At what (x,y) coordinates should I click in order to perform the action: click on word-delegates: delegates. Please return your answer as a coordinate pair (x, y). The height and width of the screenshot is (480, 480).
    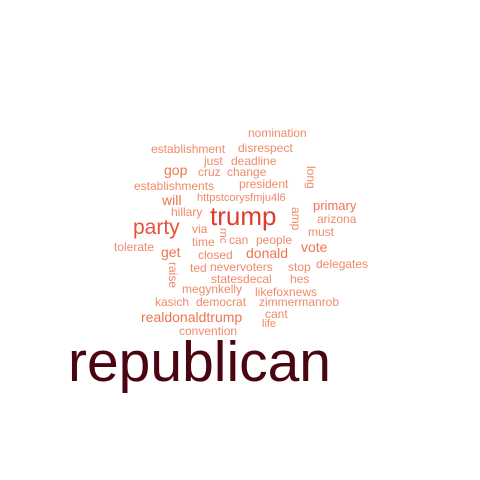
    Looking at the image, I should click on (342, 264).